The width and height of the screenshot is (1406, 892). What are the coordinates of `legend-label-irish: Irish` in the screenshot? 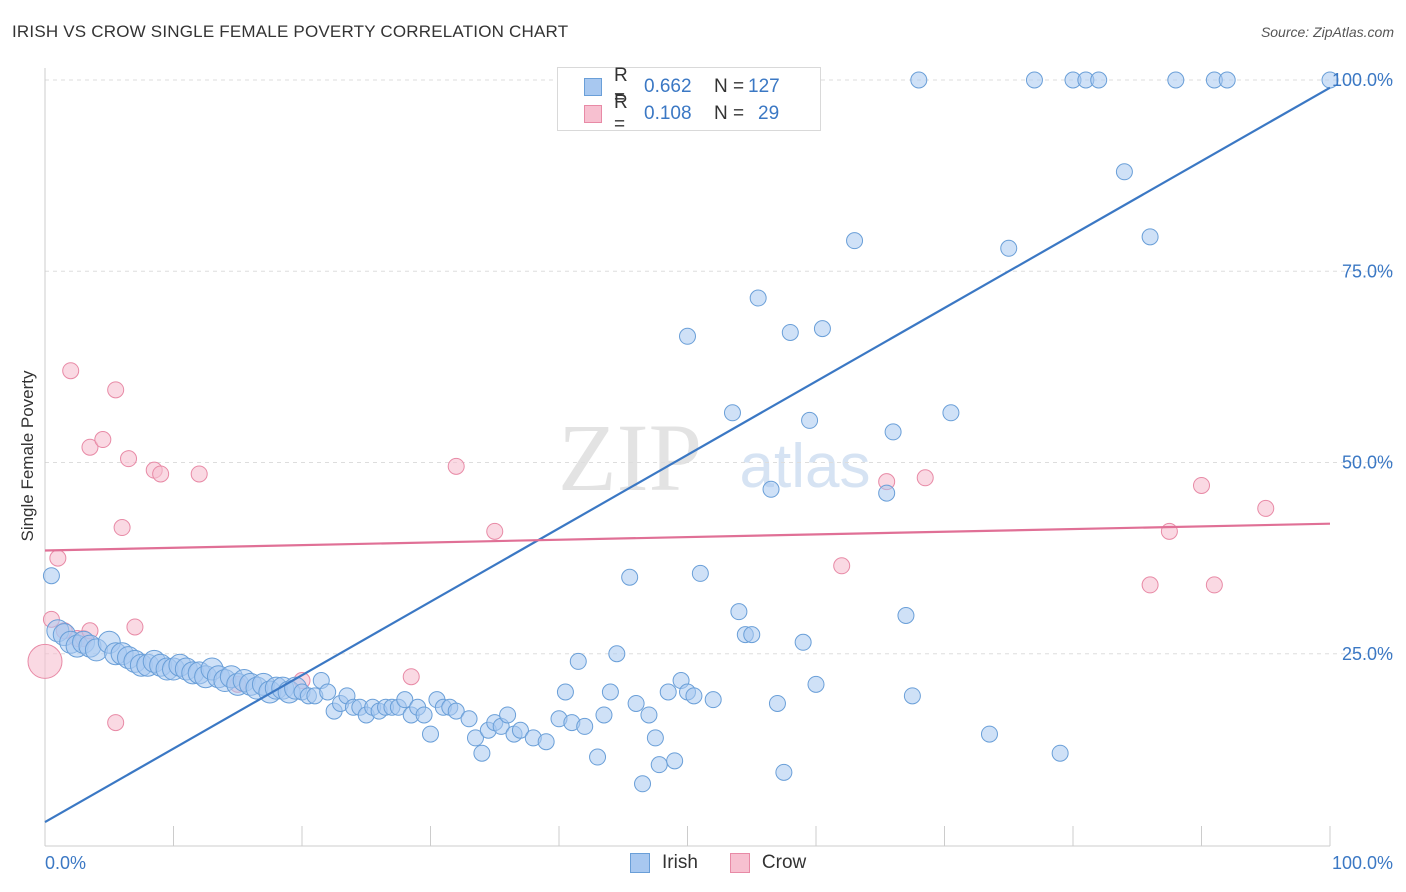 It's located at (680, 862).